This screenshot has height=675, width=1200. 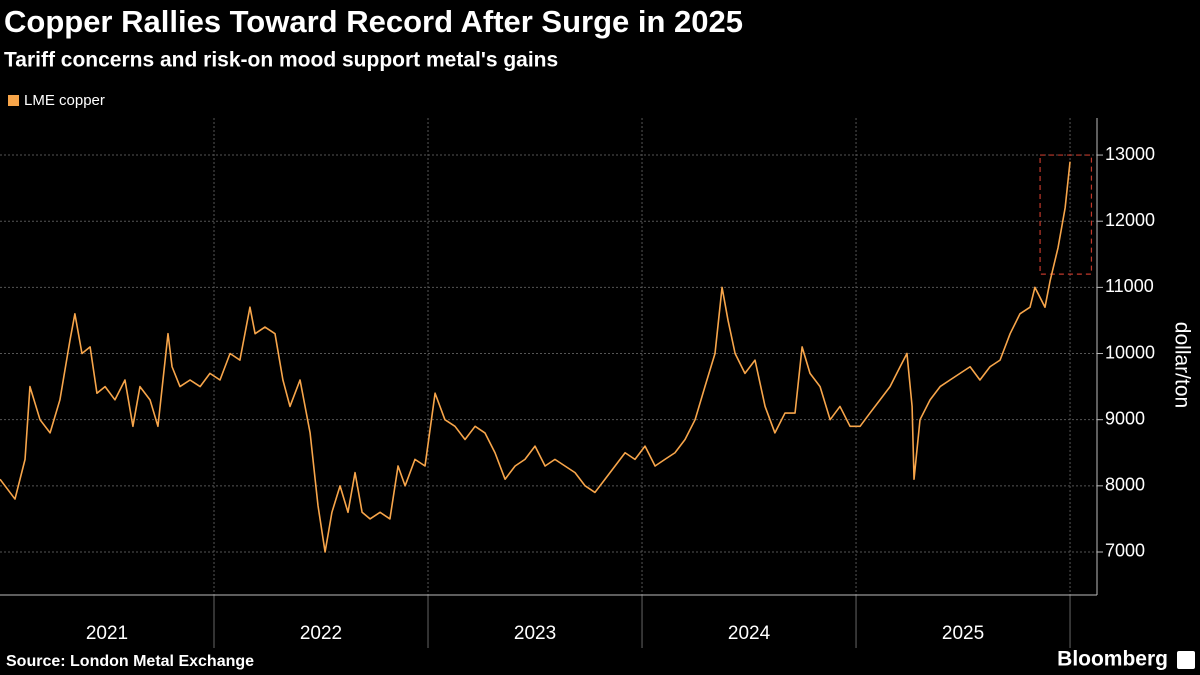 I want to click on x-tick-label: 2022, so click(x=321, y=633).